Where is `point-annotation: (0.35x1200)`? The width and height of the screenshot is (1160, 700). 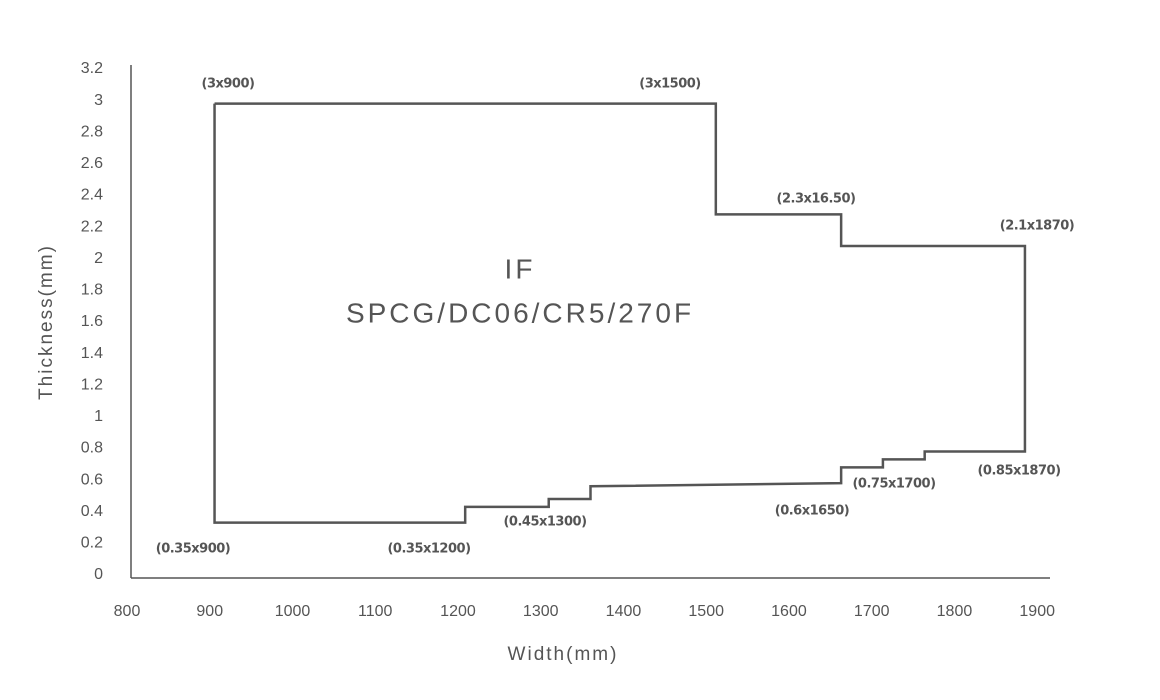 point-annotation: (0.35x1200) is located at coordinates (428, 549).